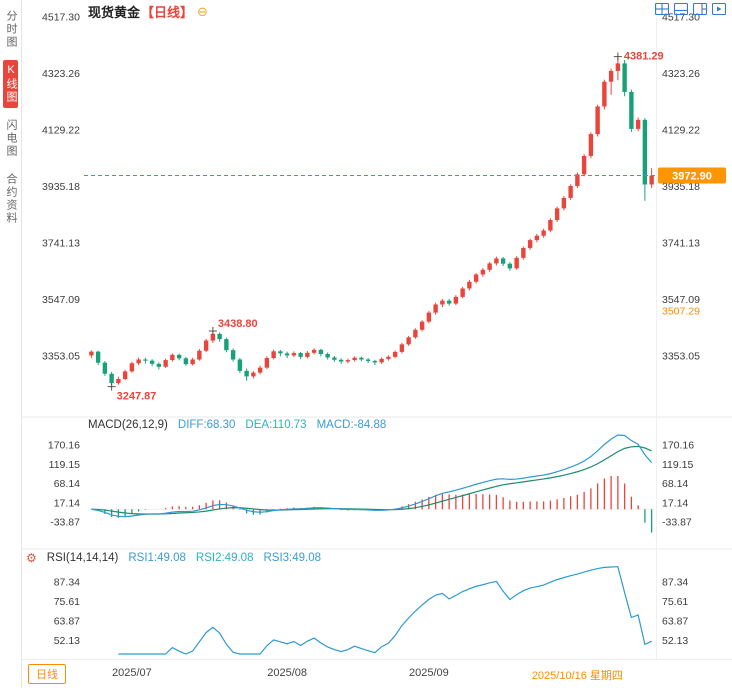 The width and height of the screenshot is (732, 688). What do you see at coordinates (681, 312) in the screenshot?
I see `svg-text: 3507.29` at bounding box center [681, 312].